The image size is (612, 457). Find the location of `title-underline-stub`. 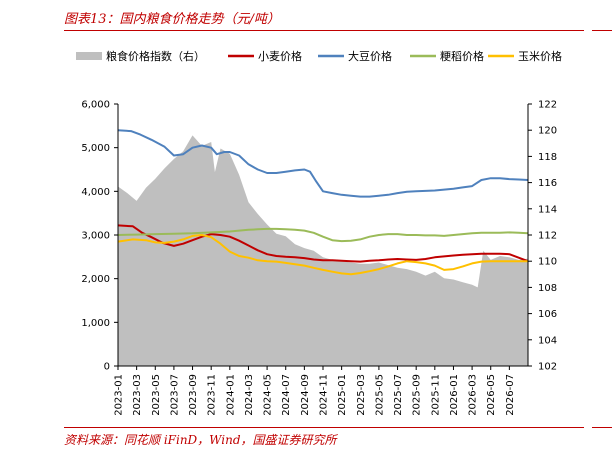

title-underline-stub is located at coordinates (602, 30).